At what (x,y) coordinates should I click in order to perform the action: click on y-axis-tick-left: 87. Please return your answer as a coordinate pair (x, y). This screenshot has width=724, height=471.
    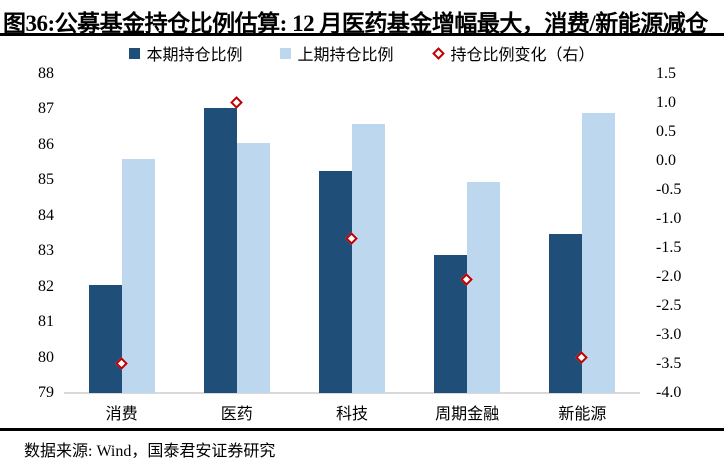
    Looking at the image, I should click on (46, 109).